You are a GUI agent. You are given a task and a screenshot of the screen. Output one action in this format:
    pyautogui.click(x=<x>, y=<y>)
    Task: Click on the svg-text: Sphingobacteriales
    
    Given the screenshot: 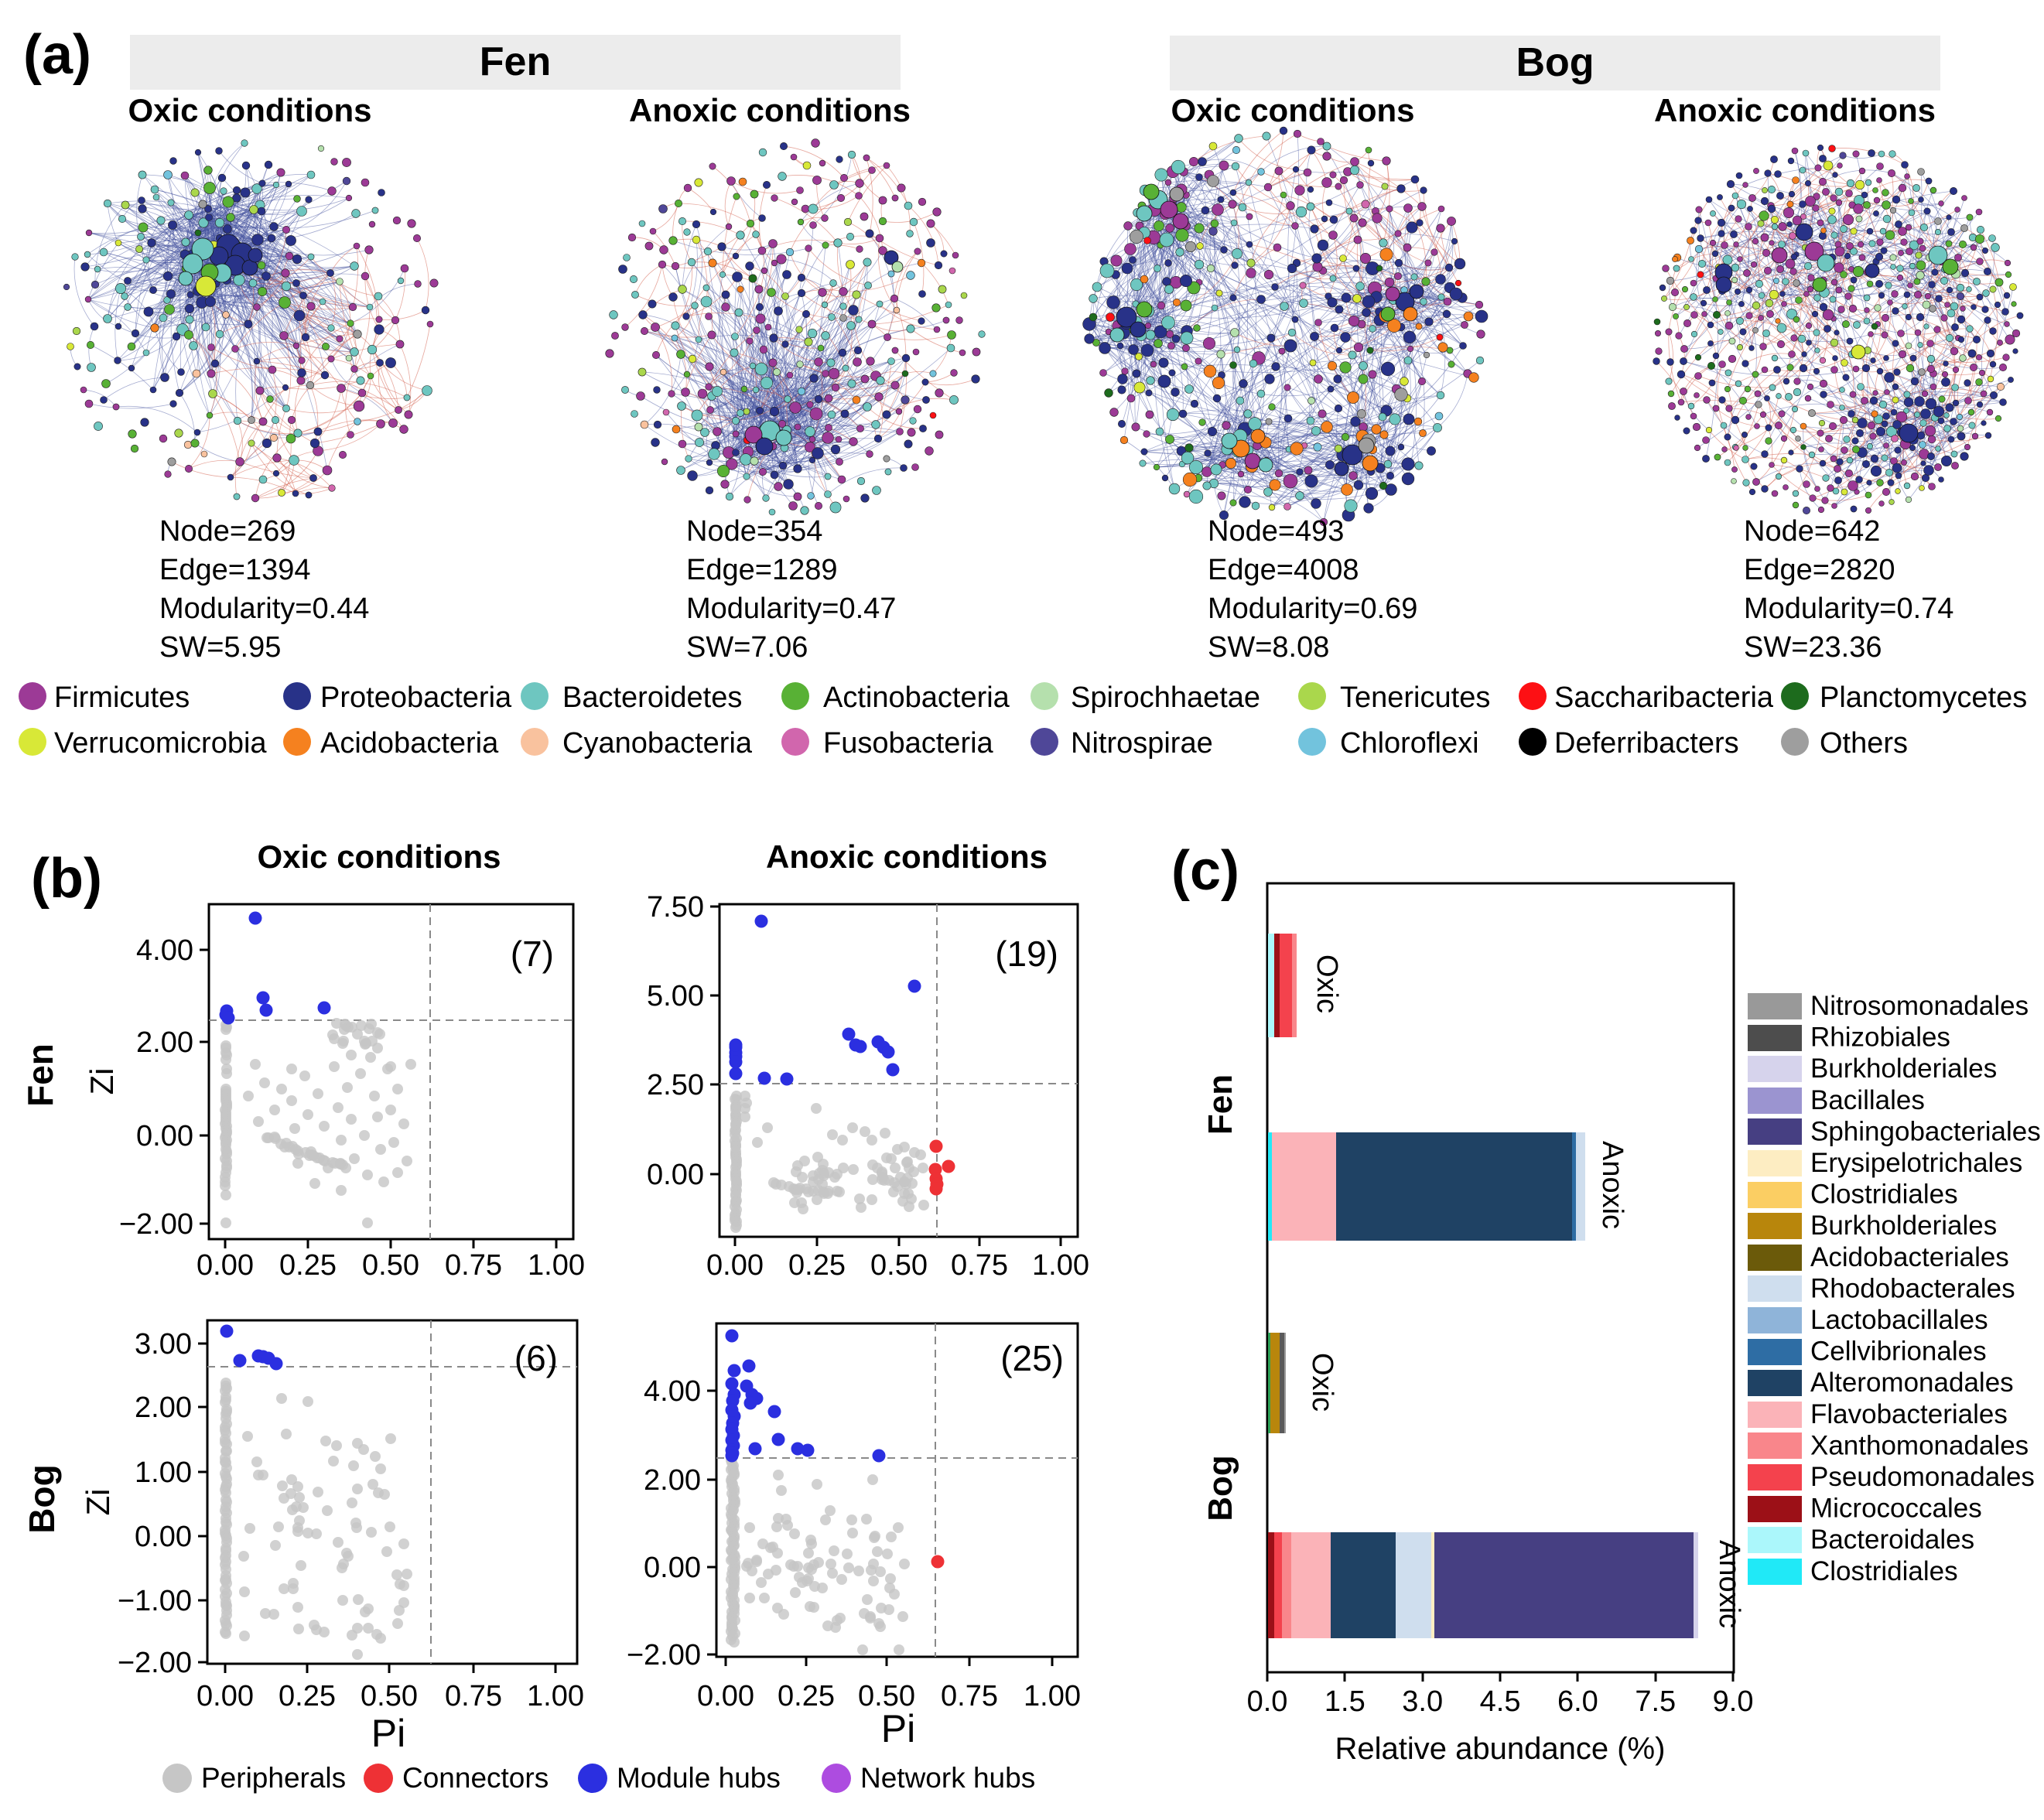 What is the action you would take?
    pyautogui.click(x=1925, y=1131)
    